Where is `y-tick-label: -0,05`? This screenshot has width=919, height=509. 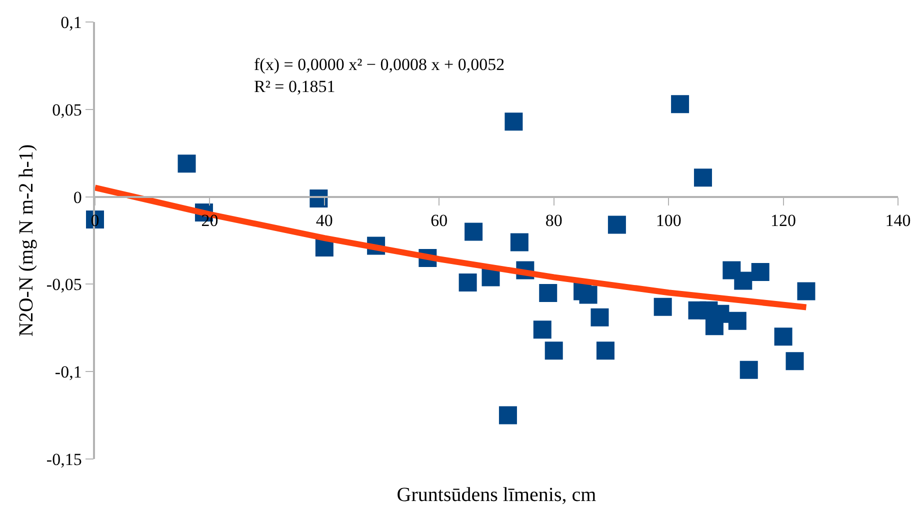 y-tick-label: -0,05 is located at coordinates (64, 284).